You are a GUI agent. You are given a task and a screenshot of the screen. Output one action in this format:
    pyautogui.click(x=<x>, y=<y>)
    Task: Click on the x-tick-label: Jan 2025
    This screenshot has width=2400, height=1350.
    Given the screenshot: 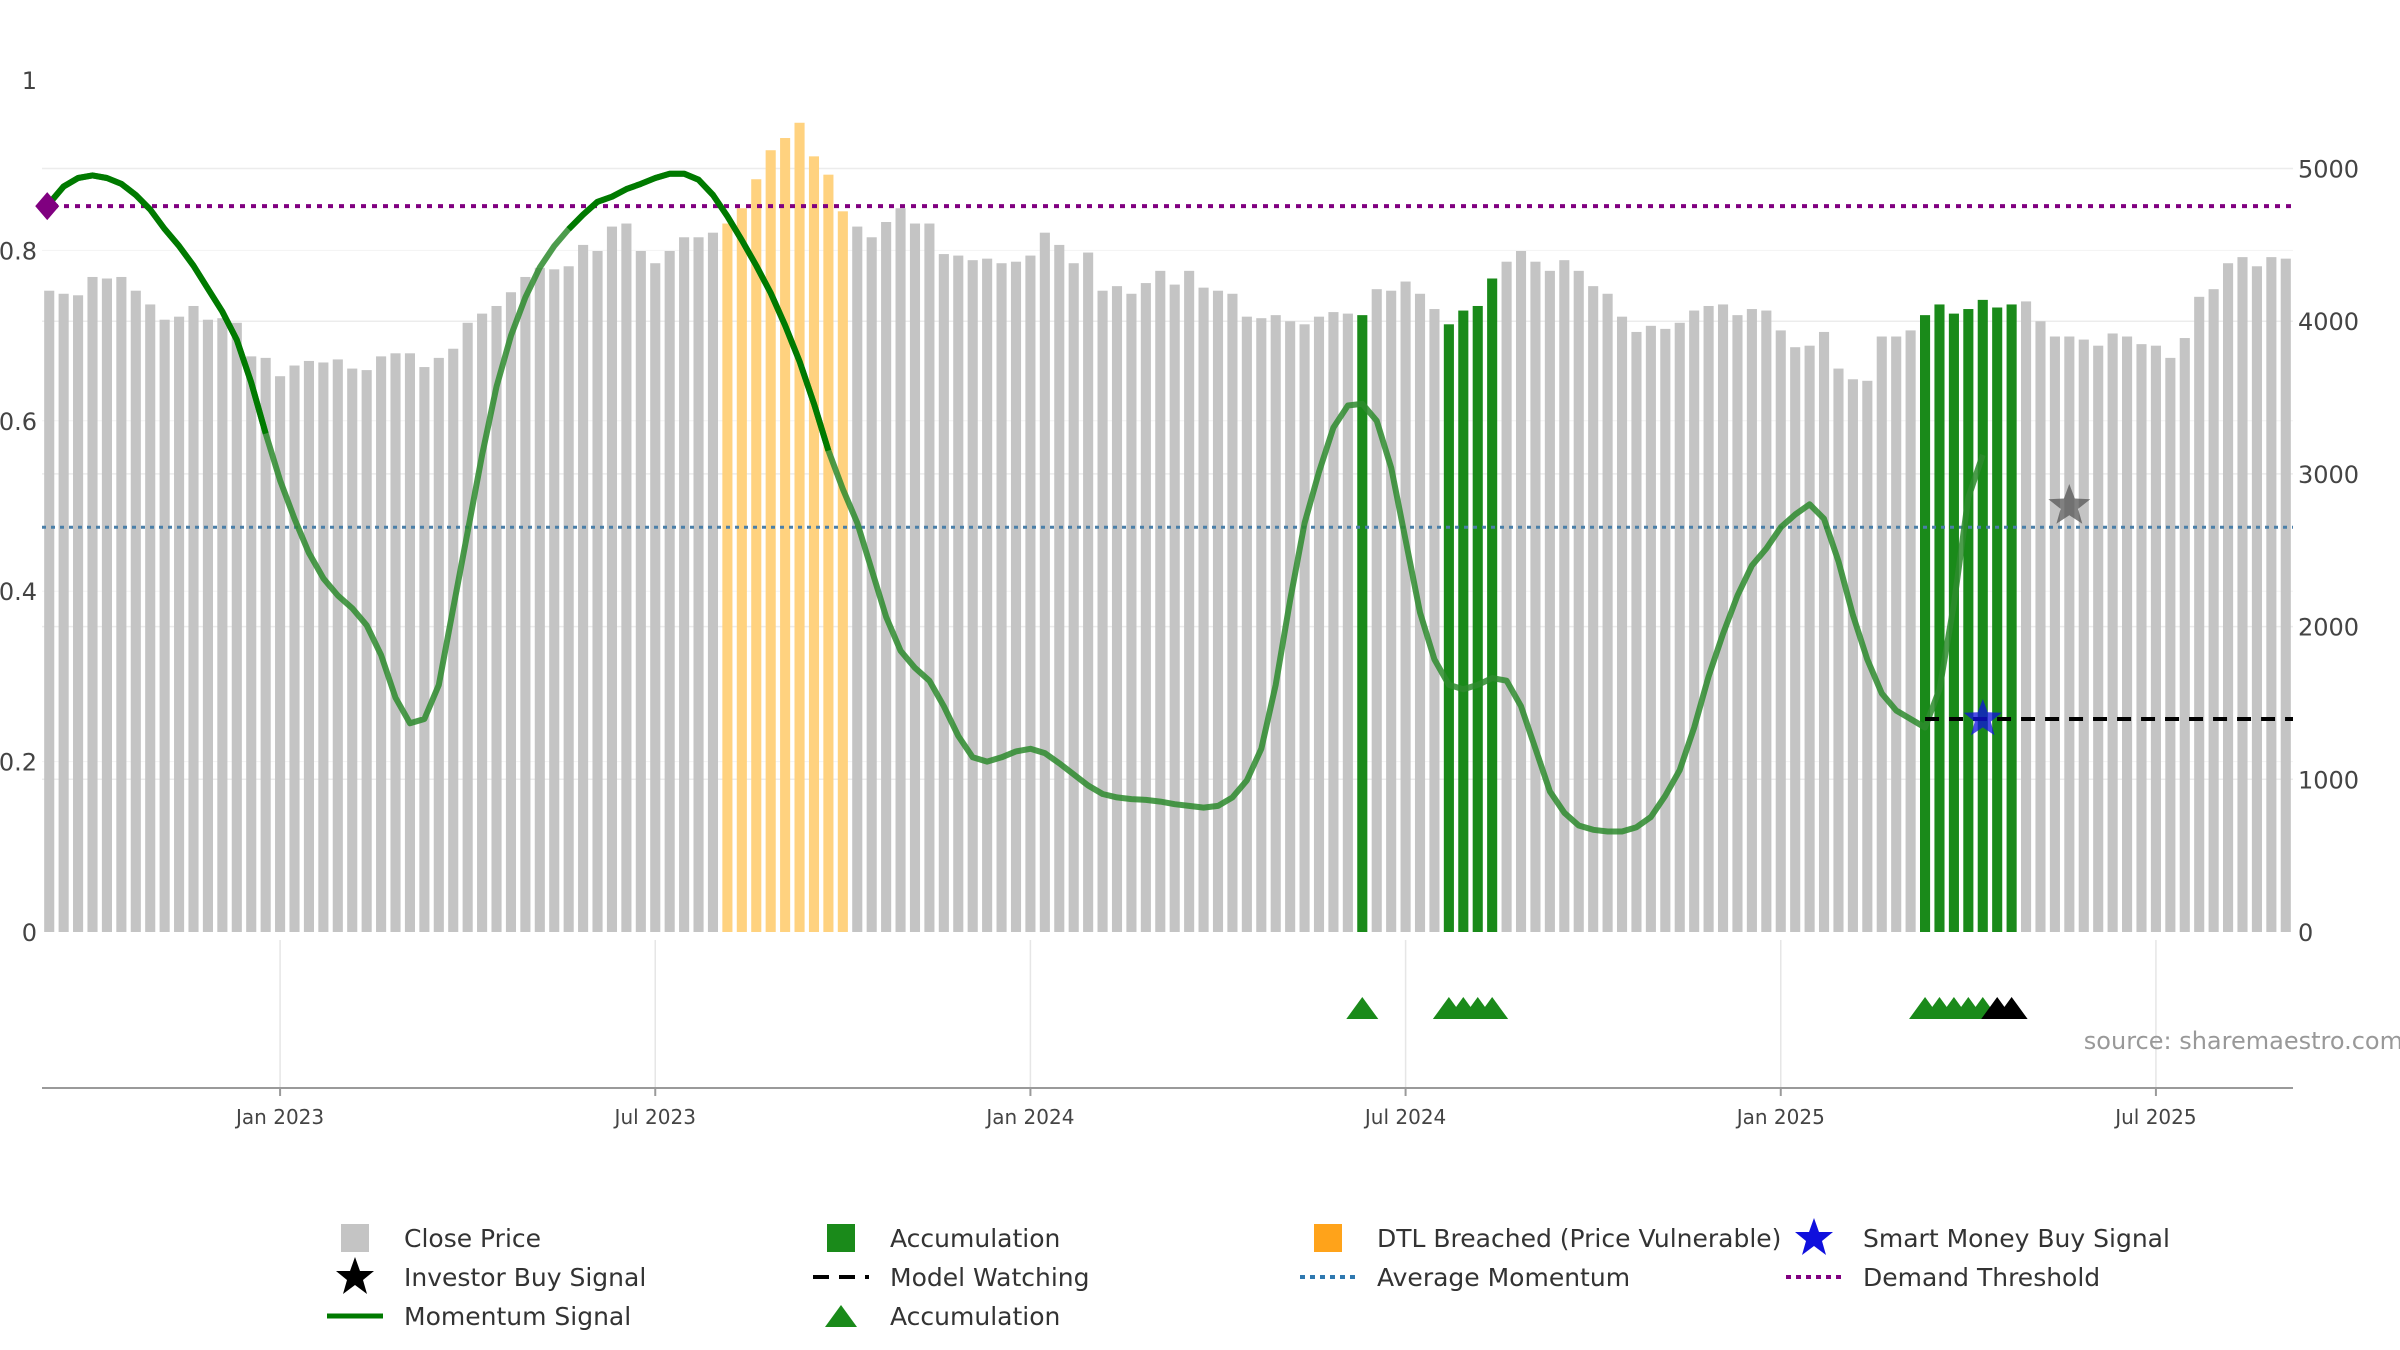 What is the action you would take?
    pyautogui.click(x=1780, y=1117)
    